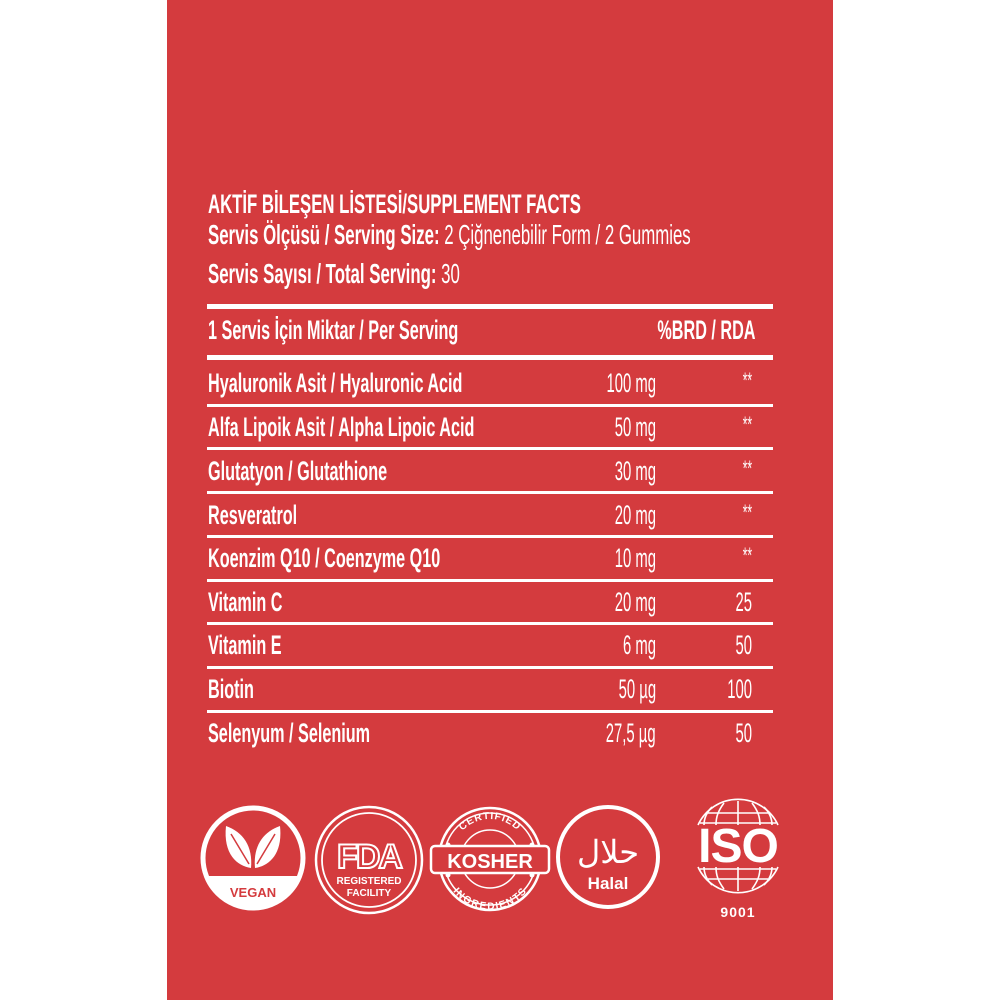 Image resolution: width=1000 pixels, height=1000 pixels. I want to click on iso-badge: ISO 9001, so click(738, 859).